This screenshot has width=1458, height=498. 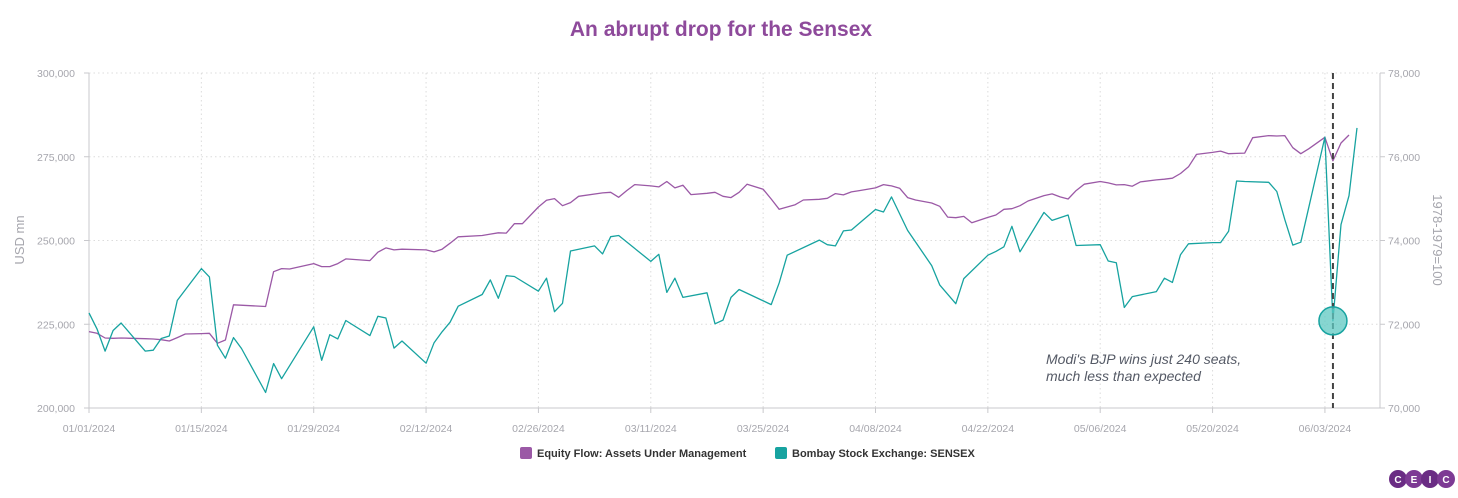 What do you see at coordinates (313, 429) in the screenshot?
I see `x-tick-label: 01/29/2024` at bounding box center [313, 429].